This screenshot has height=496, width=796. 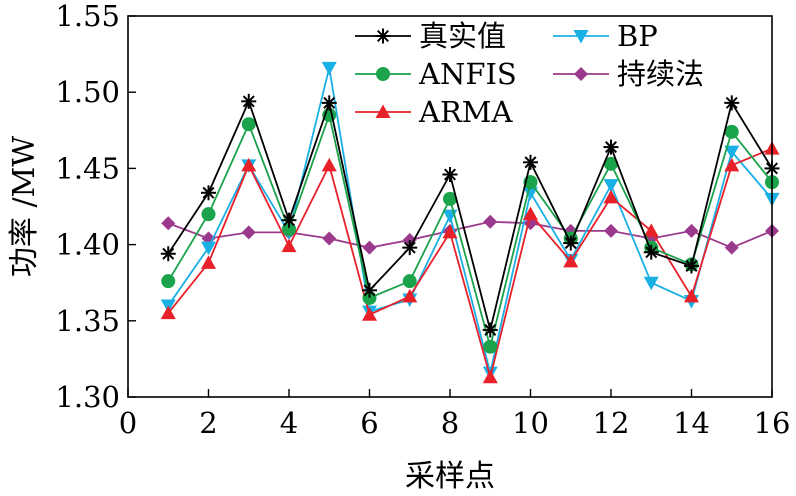 I want to click on legend-item: BP, so click(x=605, y=36).